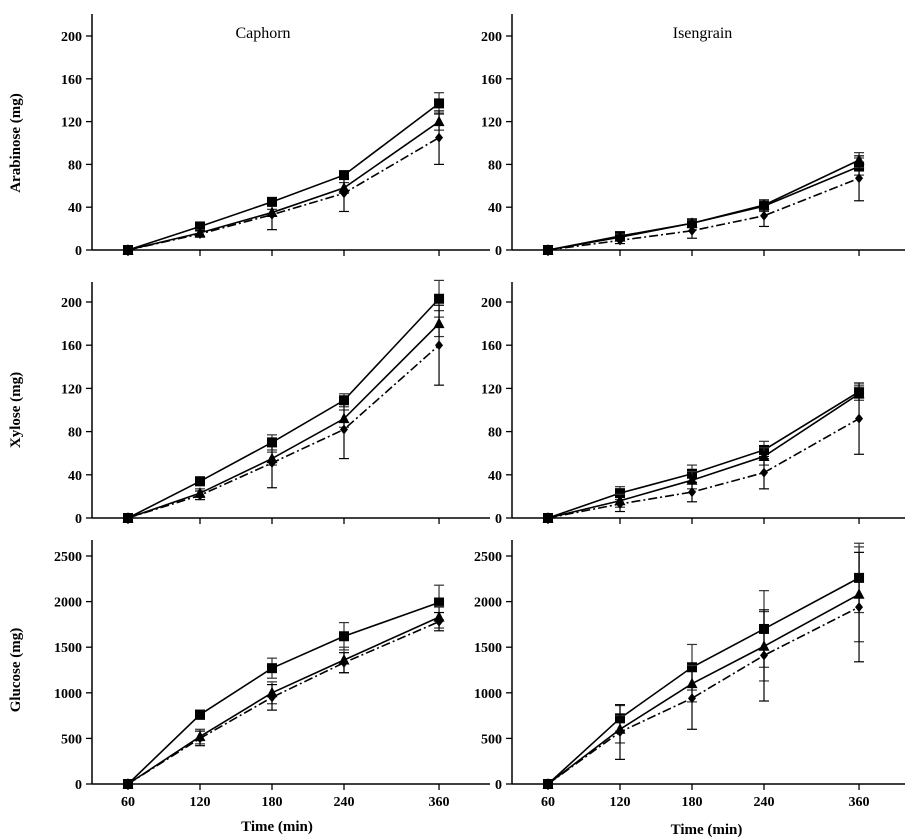 This screenshot has height=838, width=907. I want to click on panel-title: Isengrain, so click(703, 33).